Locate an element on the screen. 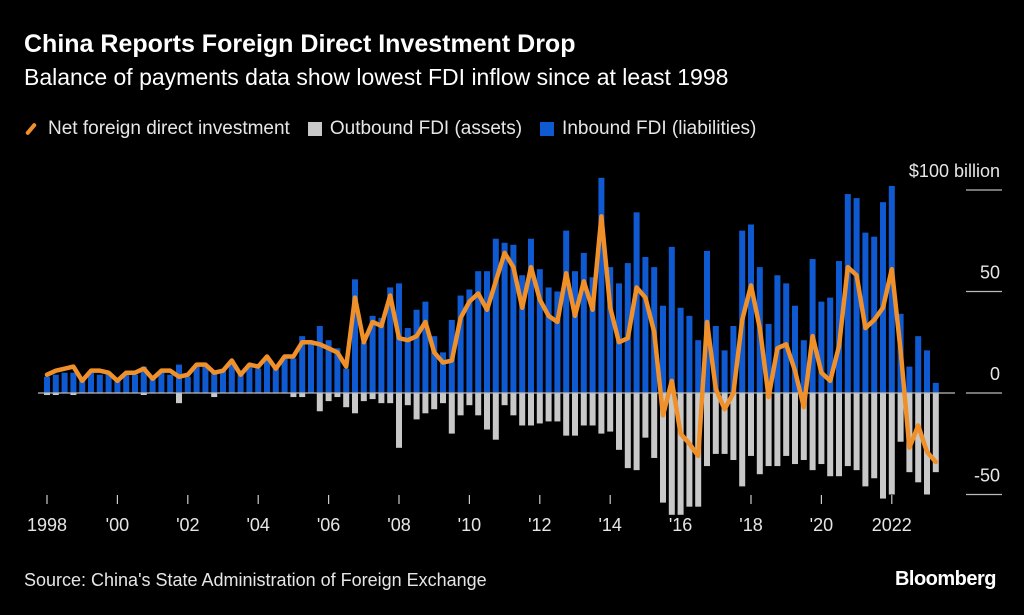  x-tick-label: 2022 is located at coordinates (892, 525).